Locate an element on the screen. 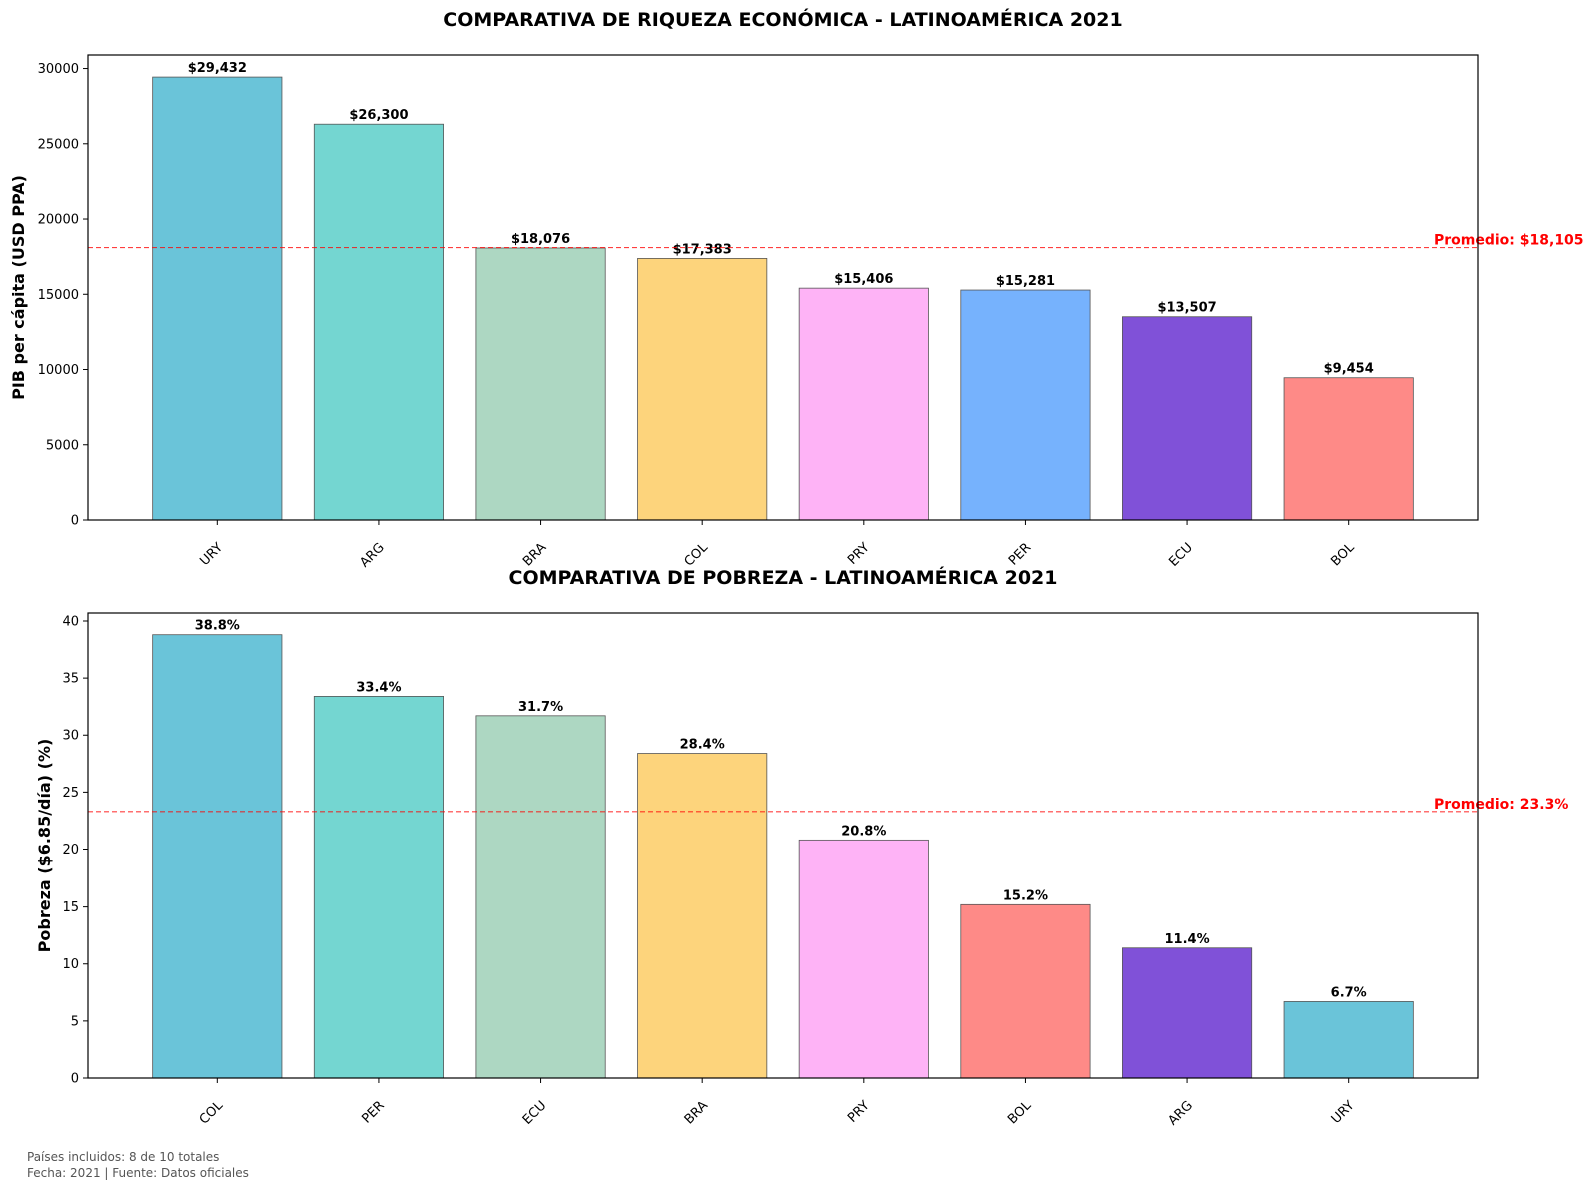  poverty-x-tick-label: PRY is located at coordinates (859, 1112).